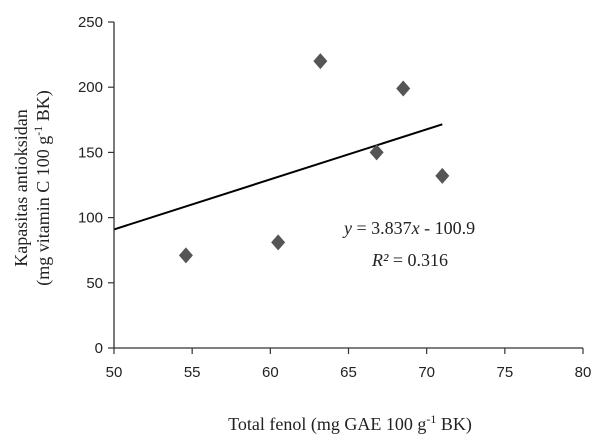  Describe the element at coordinates (90, 22) in the screenshot. I see `y-tick-label: 250` at that location.